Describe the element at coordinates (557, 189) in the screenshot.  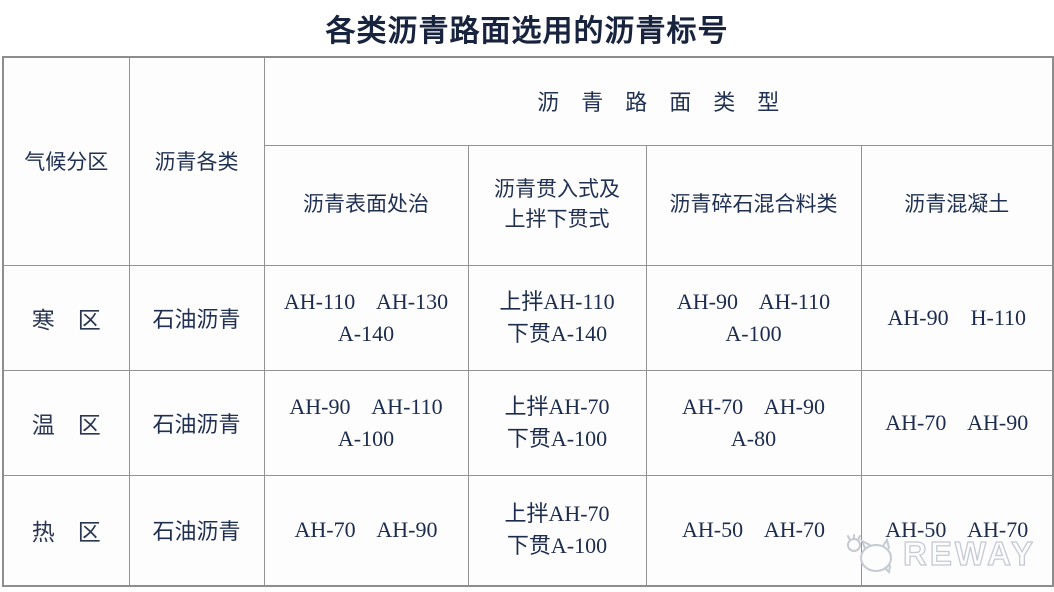
I see `header-line: 沥青贯入式及` at that location.